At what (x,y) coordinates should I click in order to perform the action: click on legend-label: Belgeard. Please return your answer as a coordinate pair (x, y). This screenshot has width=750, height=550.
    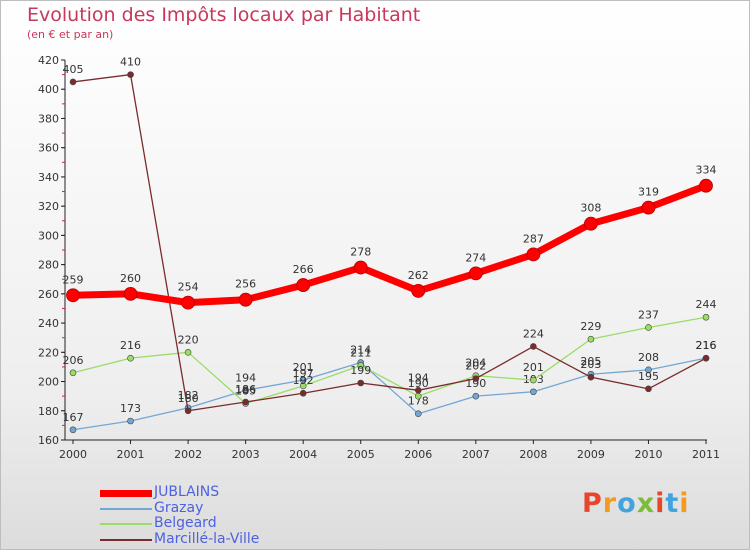
    Looking at the image, I should click on (185, 523).